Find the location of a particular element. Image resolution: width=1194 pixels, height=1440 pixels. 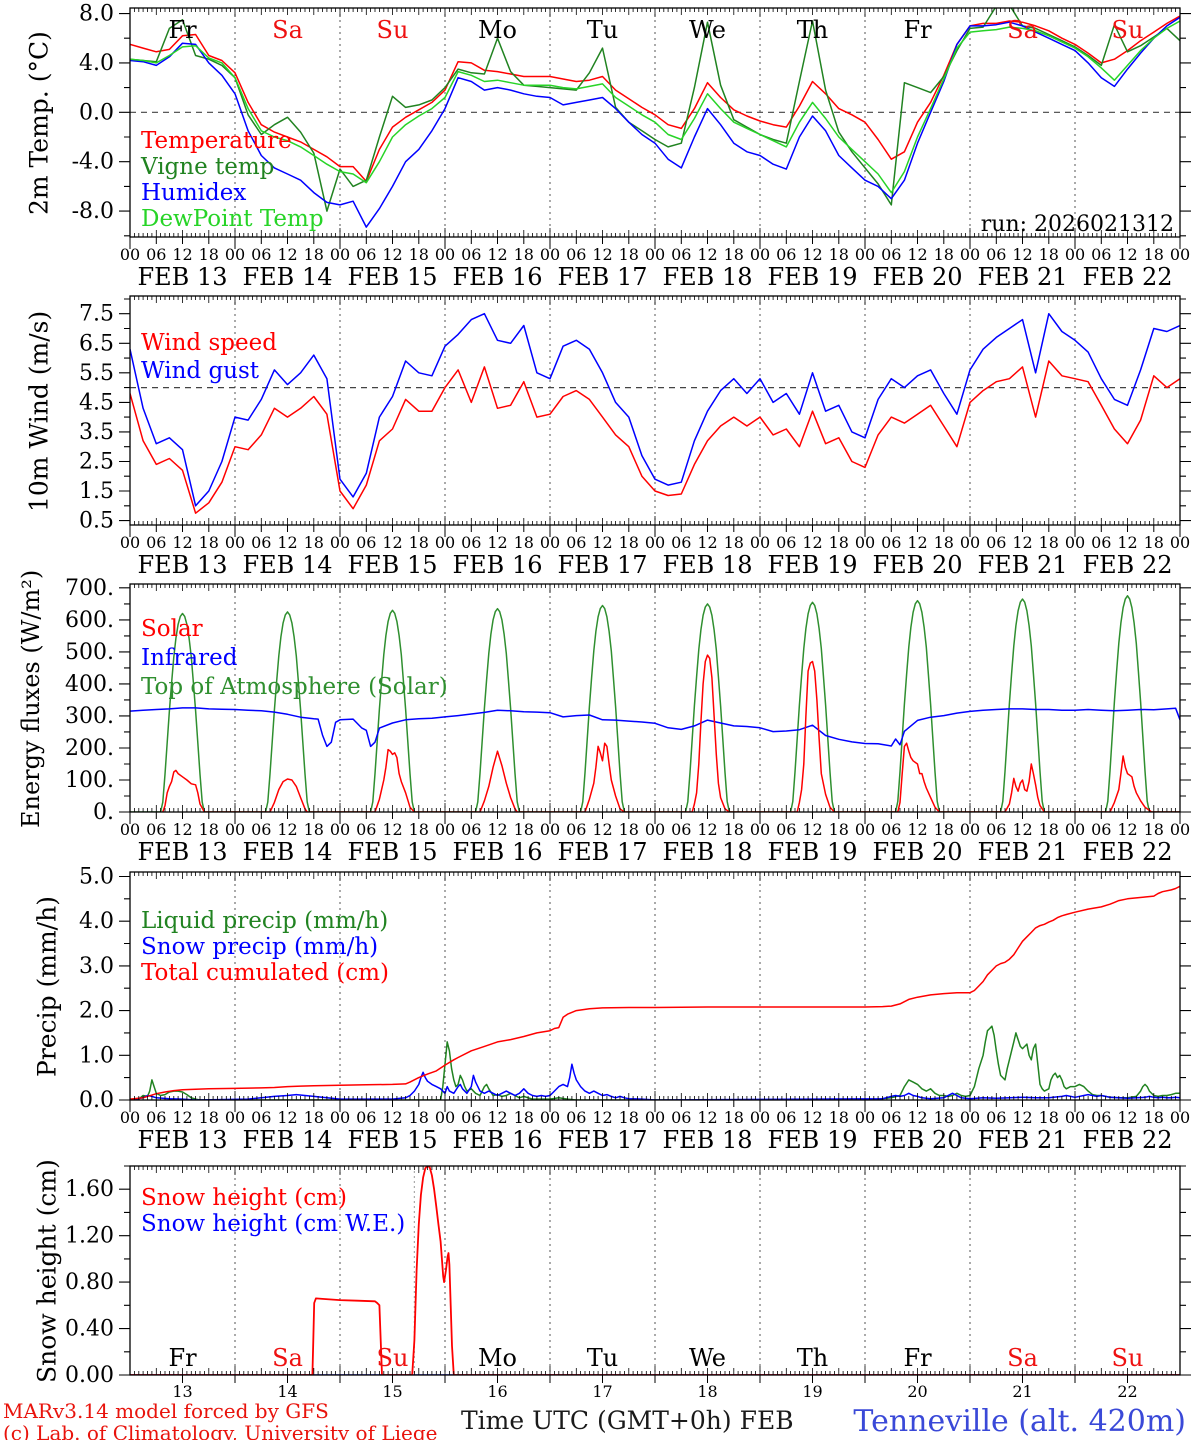

y-axis-title-snow-height: Snow height (cm) is located at coordinates (47, 1271).